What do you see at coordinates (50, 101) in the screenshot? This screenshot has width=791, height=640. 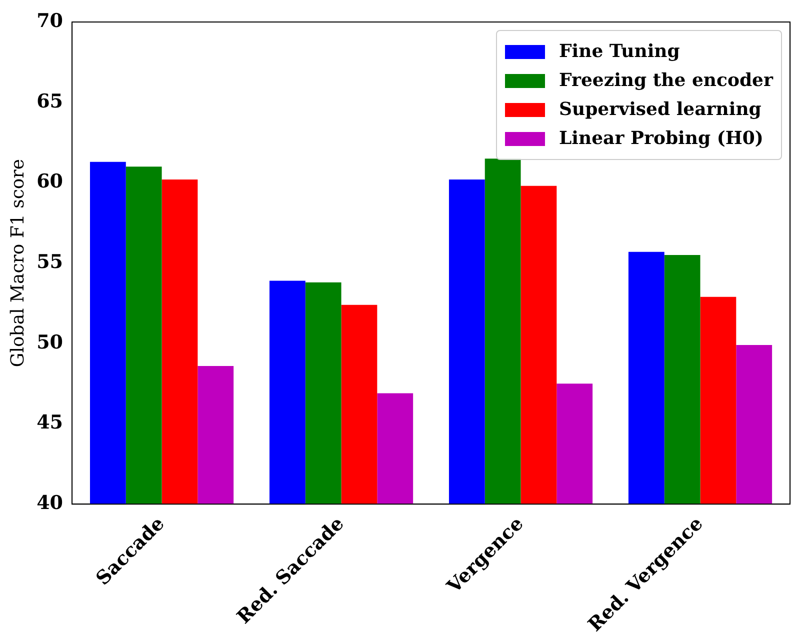 I see `y-tick-label: 65` at bounding box center [50, 101].